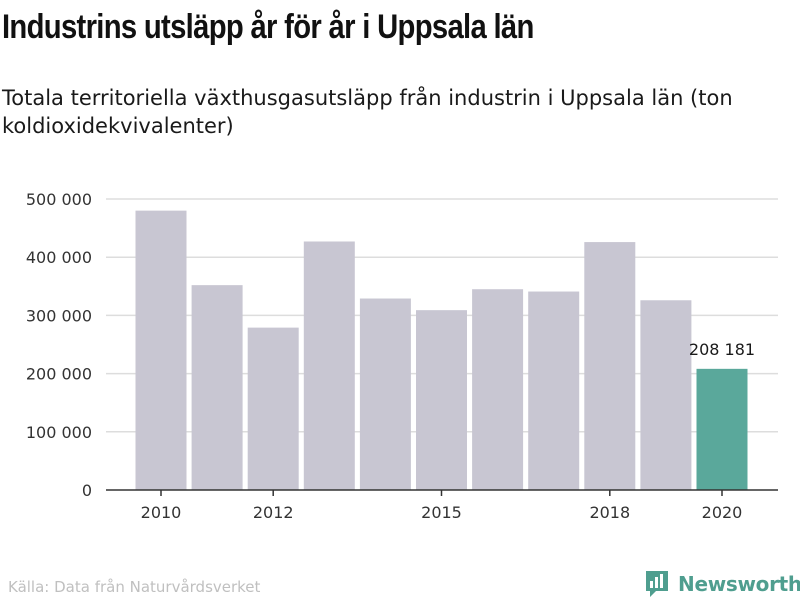  I want to click on y-tick-label: 100 000, so click(59, 432).